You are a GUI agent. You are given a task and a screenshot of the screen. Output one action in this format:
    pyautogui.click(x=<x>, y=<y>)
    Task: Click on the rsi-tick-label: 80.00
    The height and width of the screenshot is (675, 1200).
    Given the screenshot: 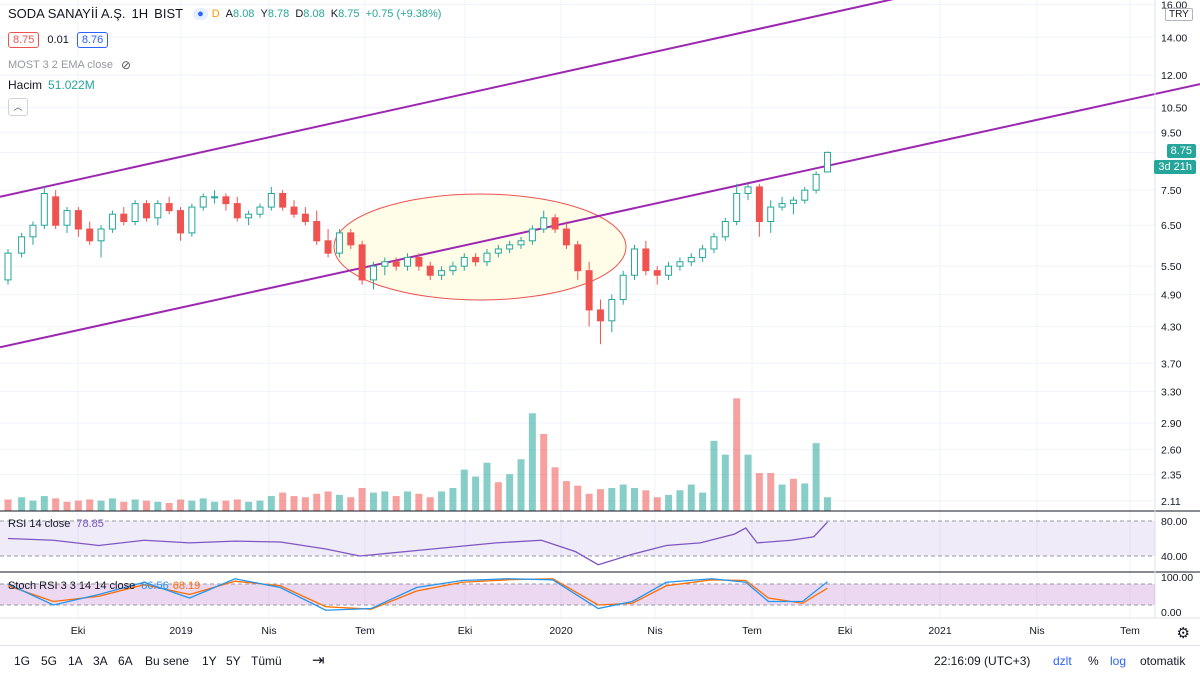 What is the action you would take?
    pyautogui.click(x=1174, y=522)
    